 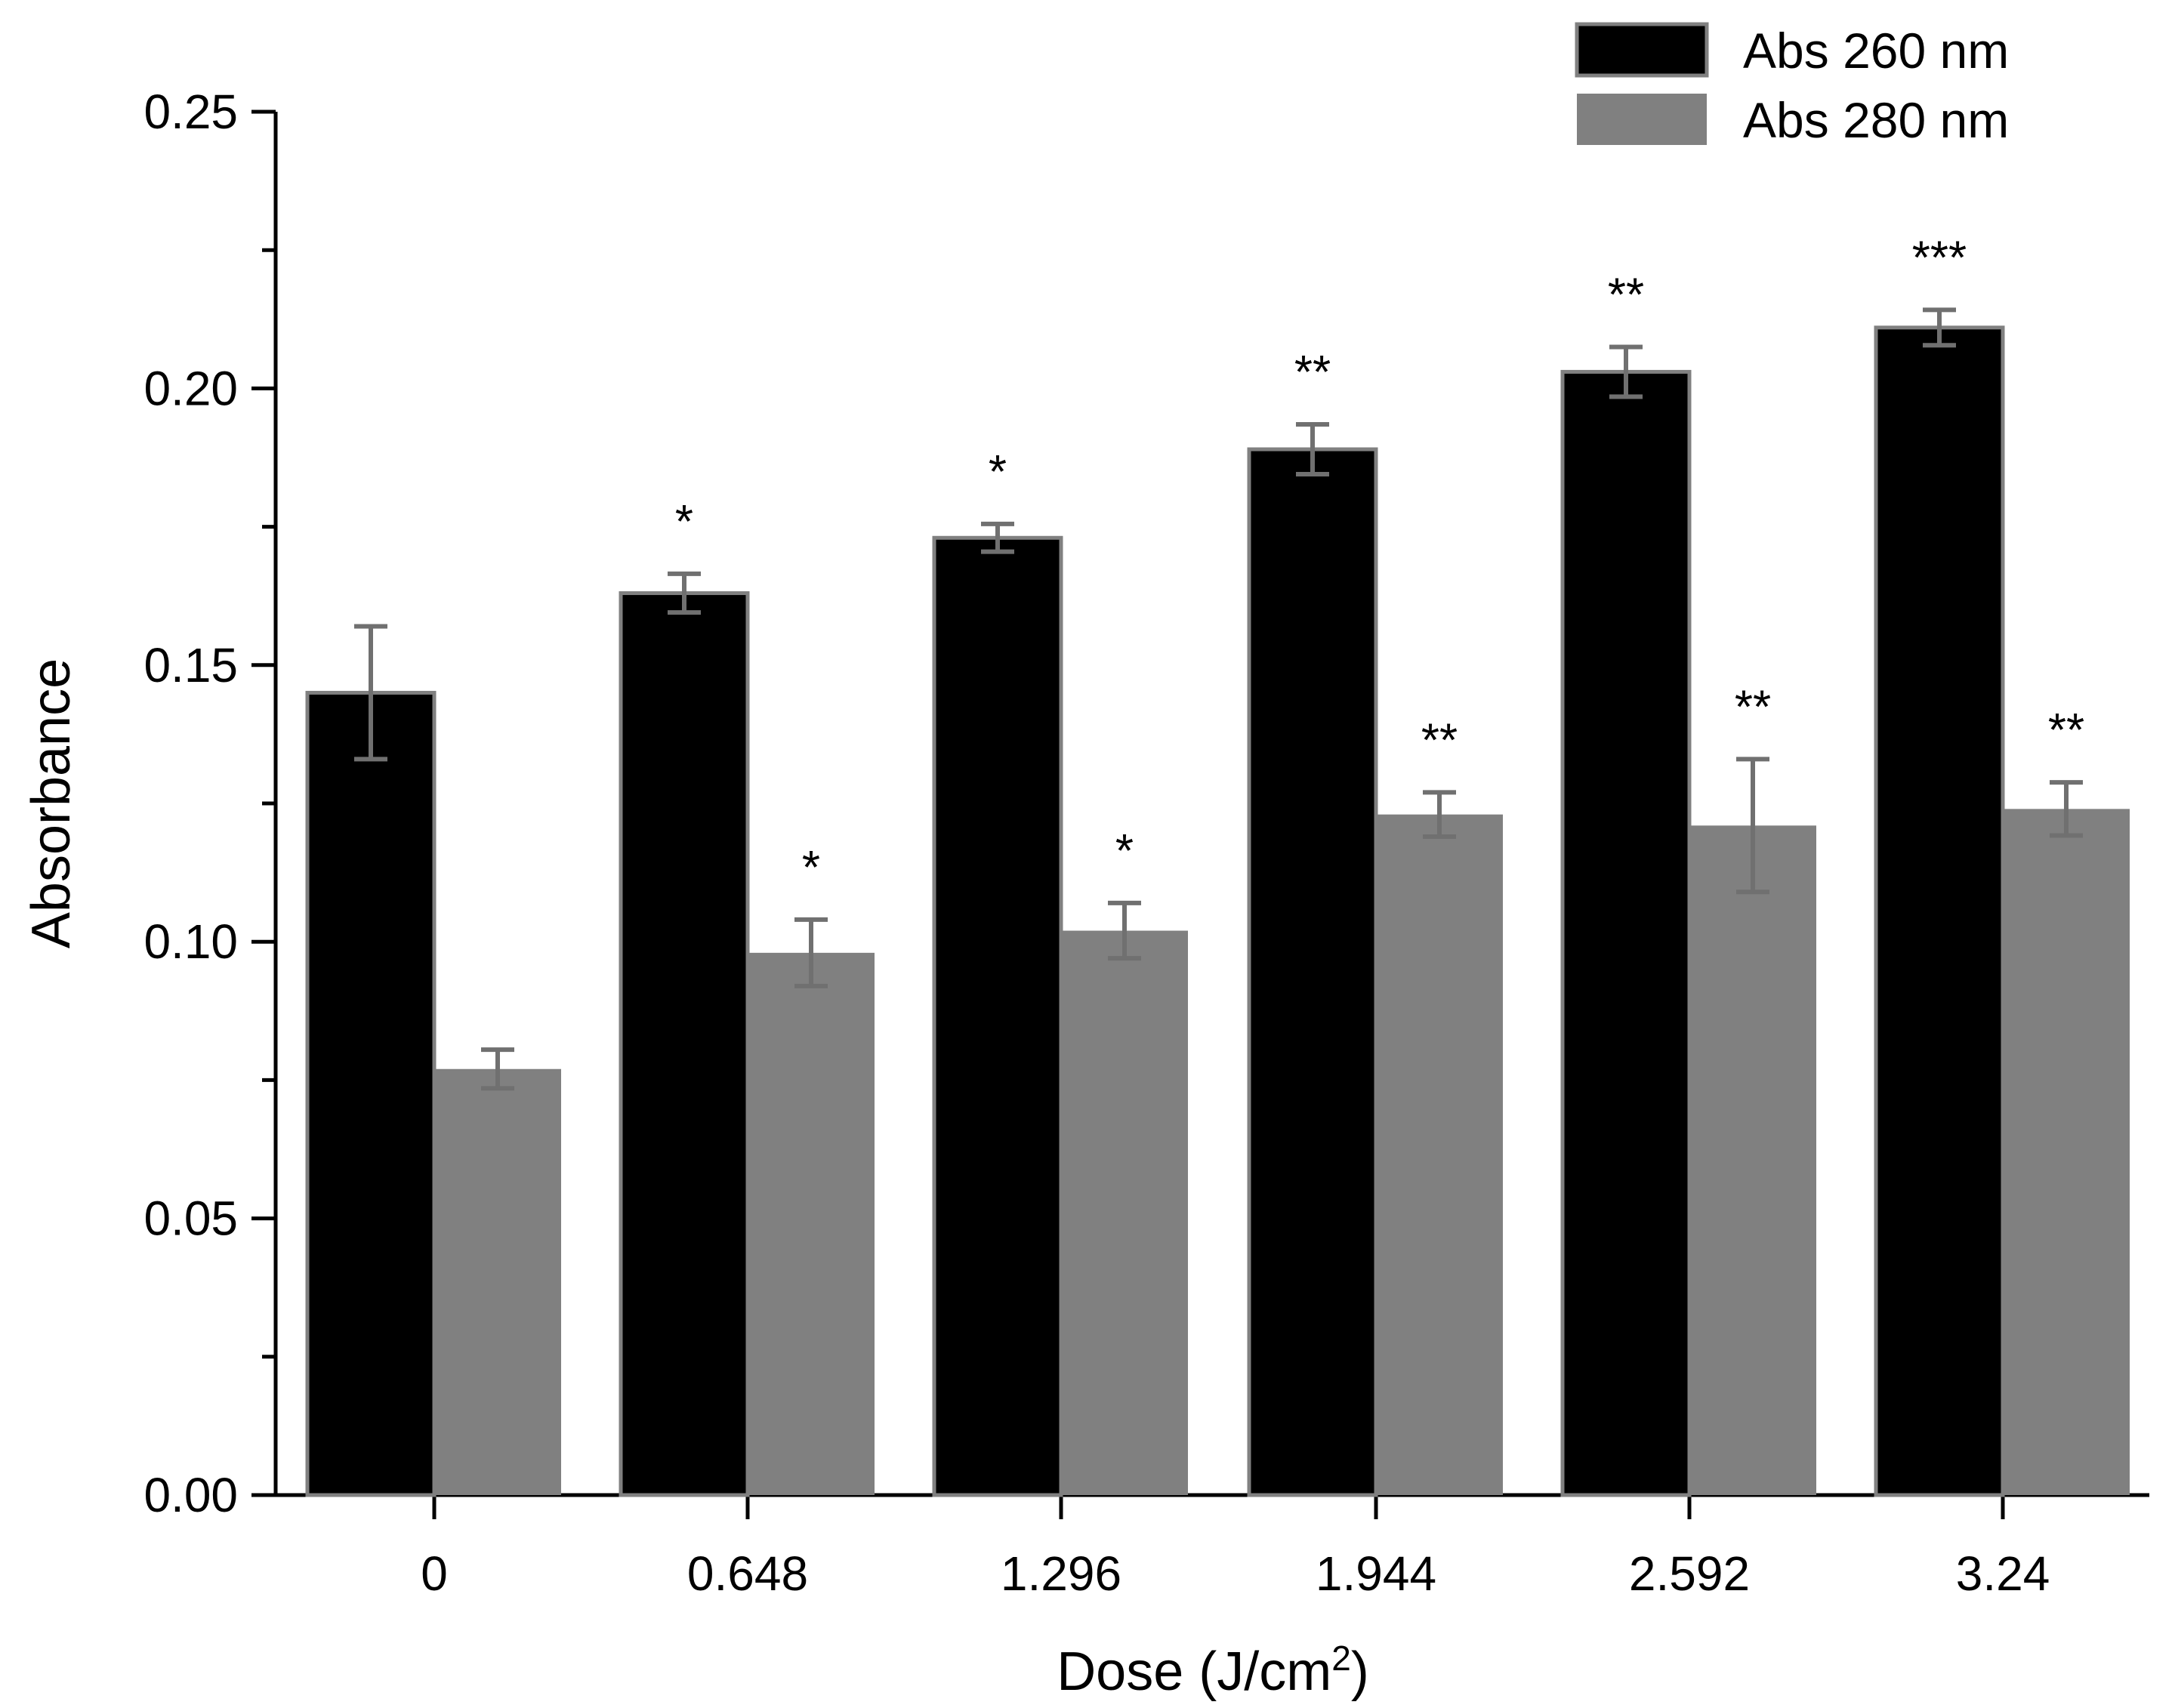 What do you see at coordinates (190, 941) in the screenshot?
I see `y-tick-label: 0.10` at bounding box center [190, 941].